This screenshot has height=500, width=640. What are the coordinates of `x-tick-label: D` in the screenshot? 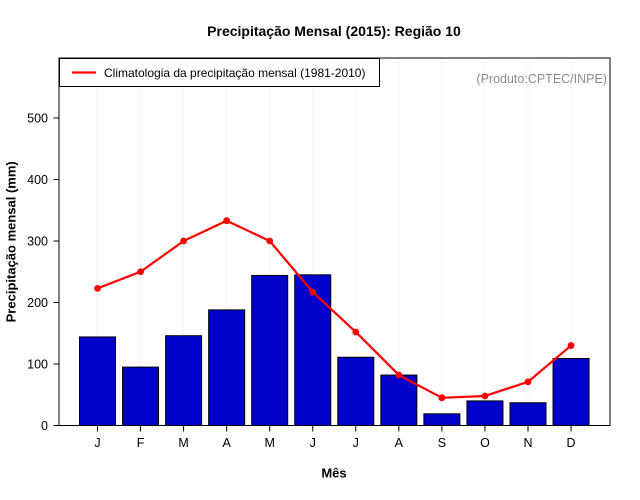 It's located at (571, 443).